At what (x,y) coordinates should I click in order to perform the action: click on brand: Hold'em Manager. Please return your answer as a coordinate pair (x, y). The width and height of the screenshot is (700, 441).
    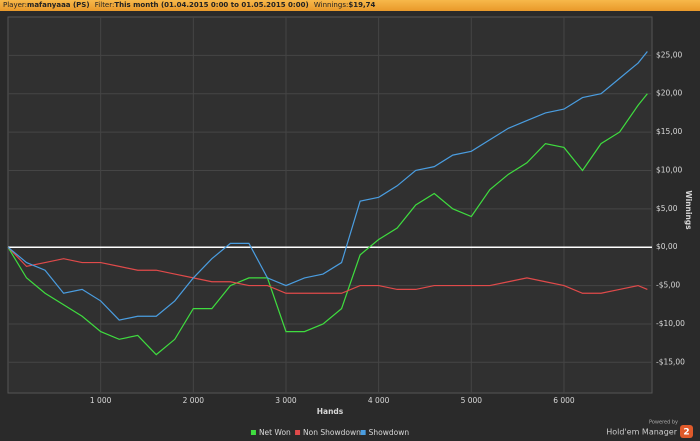
    Looking at the image, I should click on (641, 432).